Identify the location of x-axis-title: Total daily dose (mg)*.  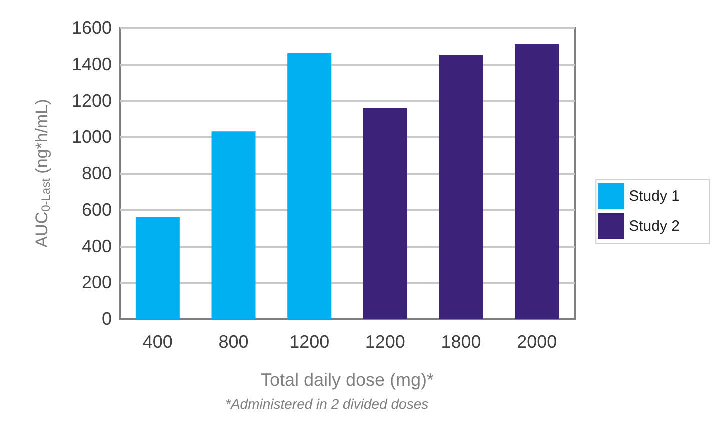
(347, 380).